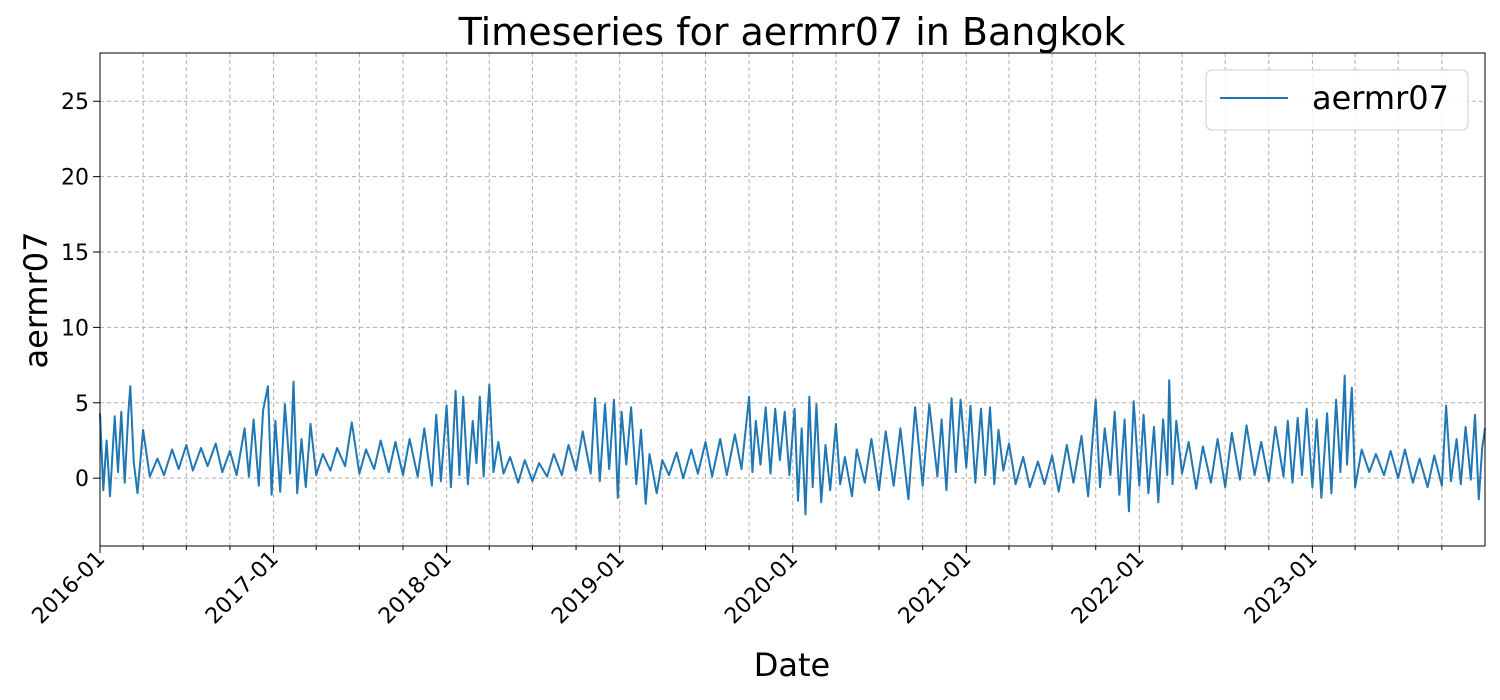  I want to click on x-tick-label: 2021-01, so click(935, 588).